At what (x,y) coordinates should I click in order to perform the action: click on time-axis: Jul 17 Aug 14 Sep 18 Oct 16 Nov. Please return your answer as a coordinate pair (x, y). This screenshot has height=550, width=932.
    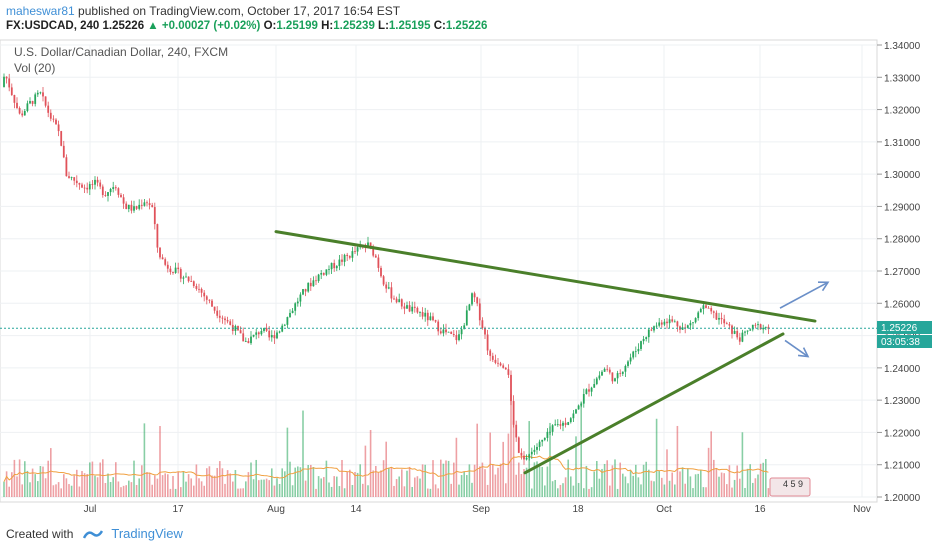
    Looking at the image, I should click on (477, 509).